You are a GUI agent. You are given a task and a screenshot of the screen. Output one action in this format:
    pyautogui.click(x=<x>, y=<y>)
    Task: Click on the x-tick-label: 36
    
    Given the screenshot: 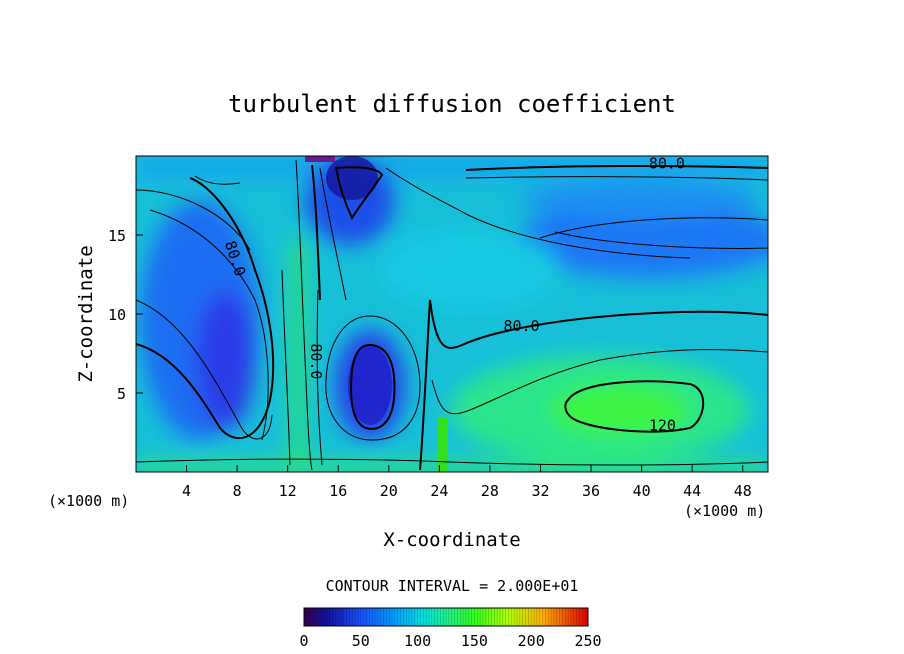 What is the action you would take?
    pyautogui.click(x=591, y=491)
    